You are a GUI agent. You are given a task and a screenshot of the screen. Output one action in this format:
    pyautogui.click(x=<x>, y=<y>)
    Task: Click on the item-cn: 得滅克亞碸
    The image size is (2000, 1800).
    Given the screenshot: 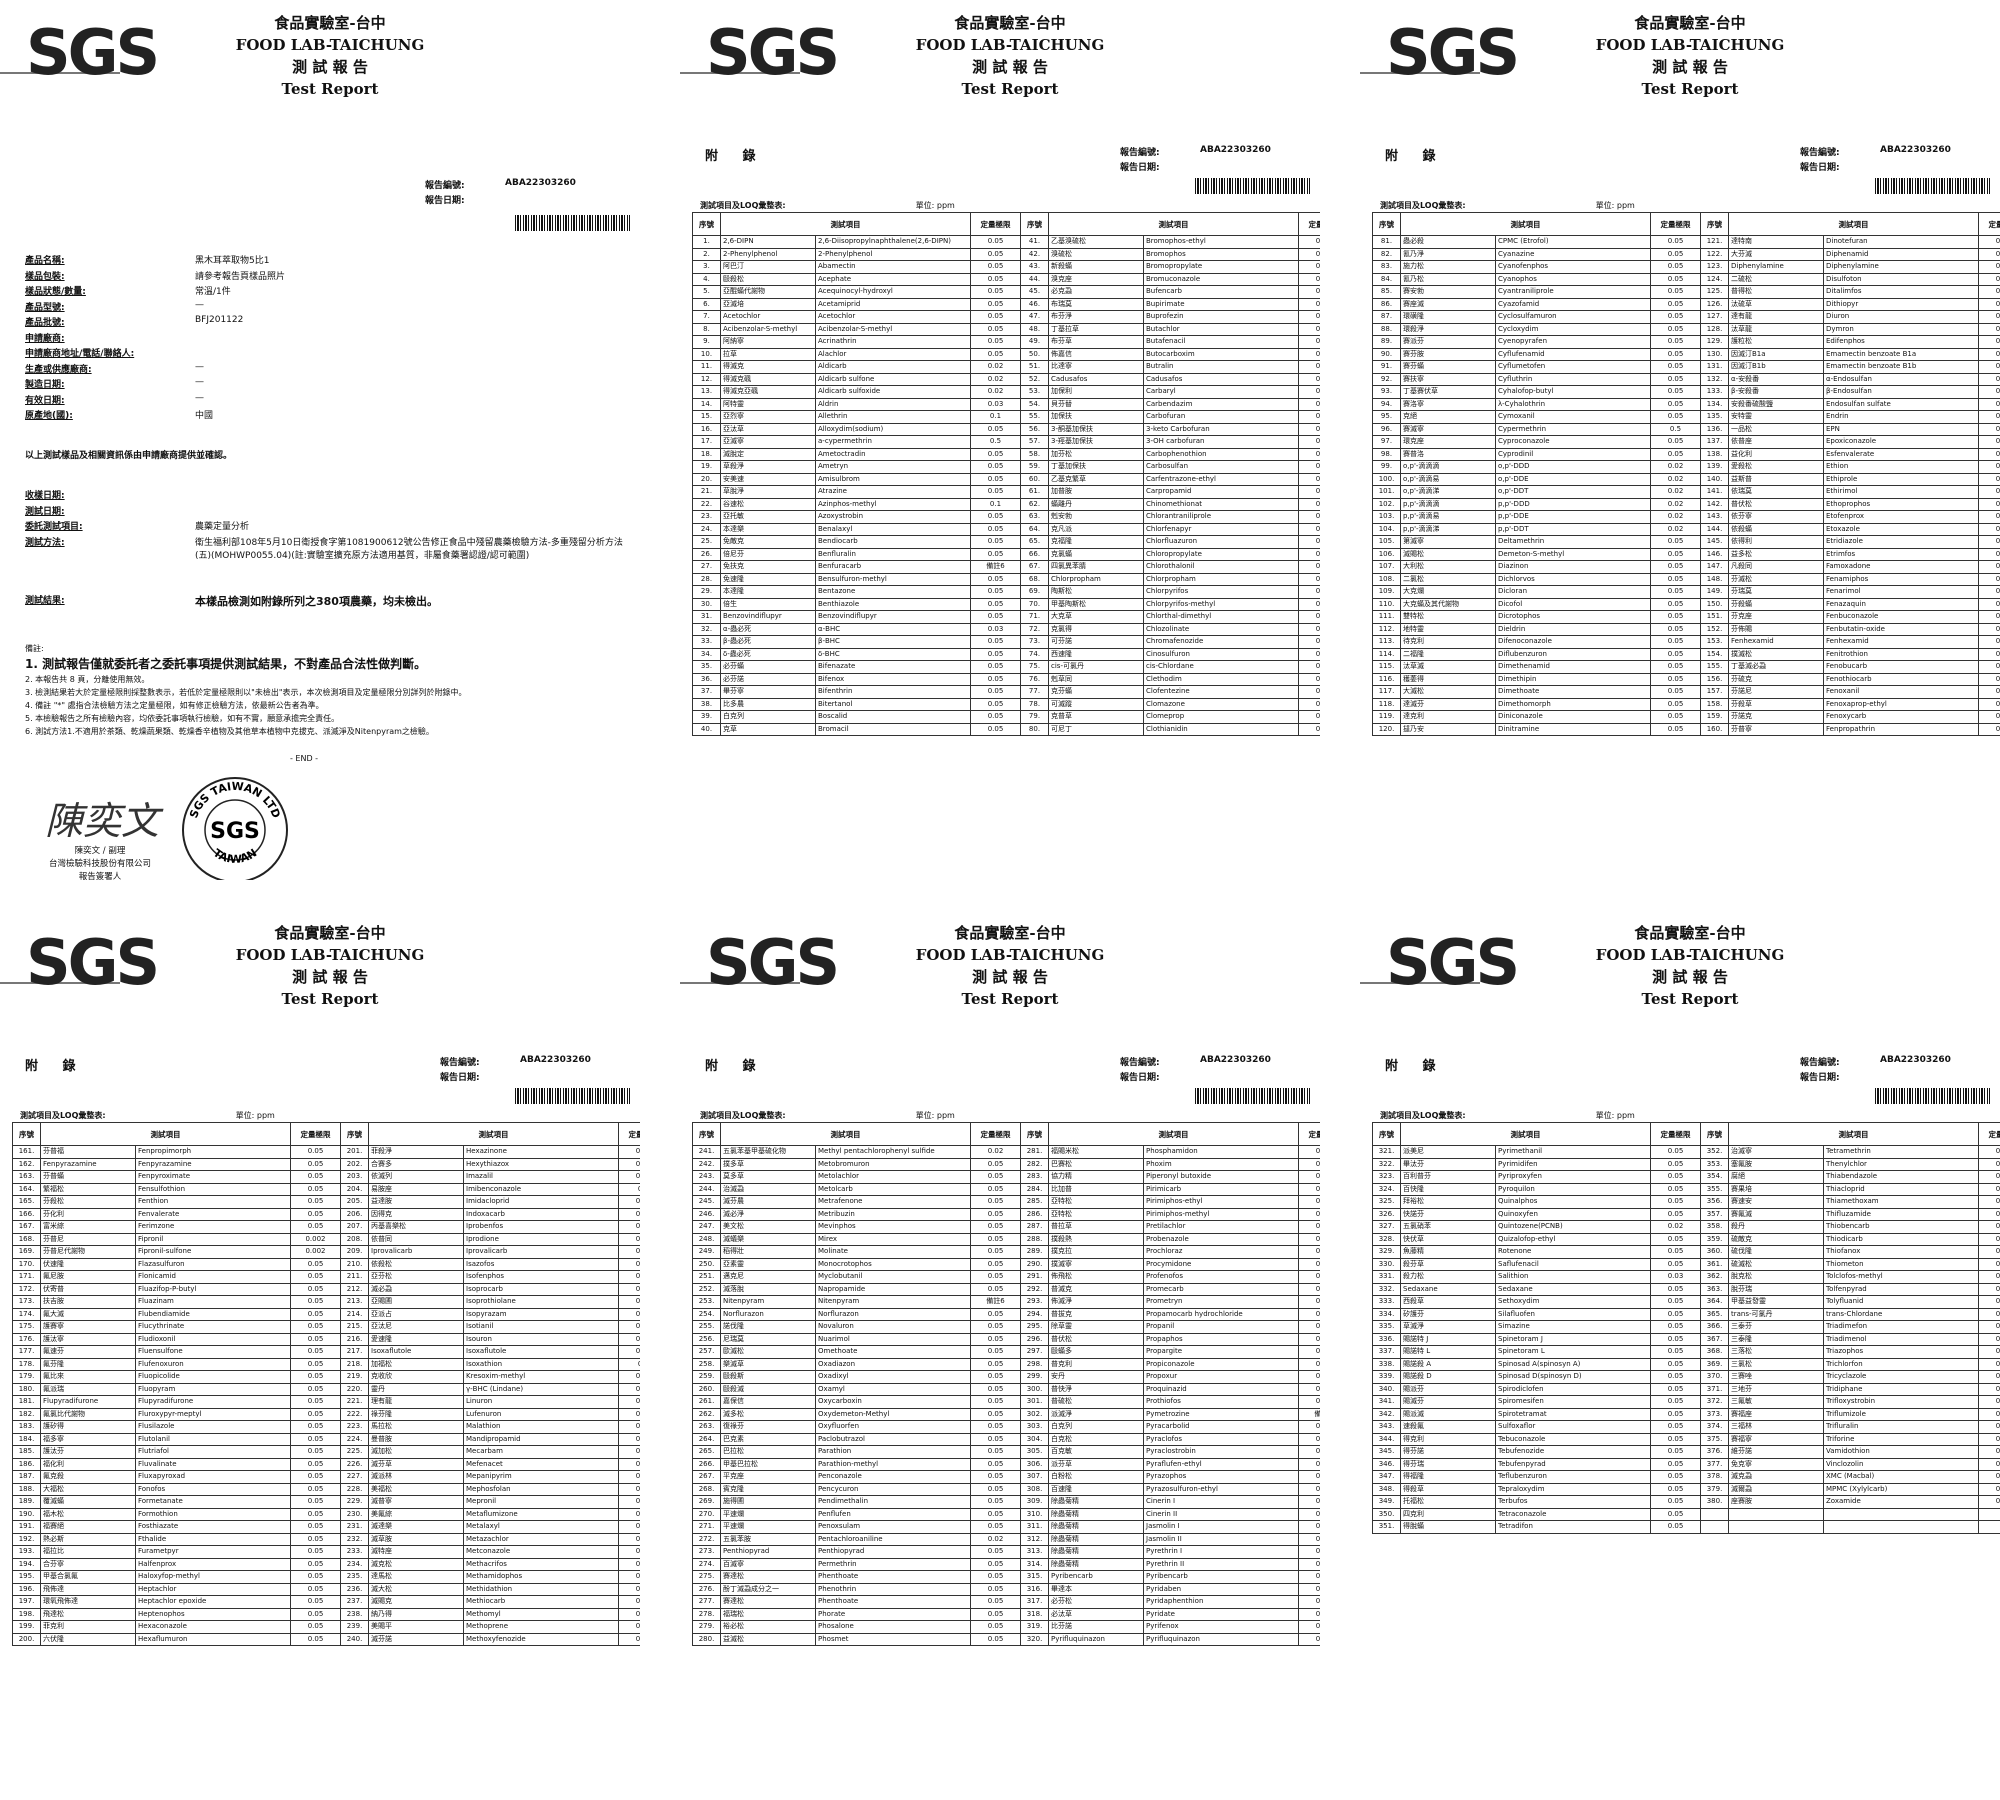 What is the action you would take?
    pyautogui.click(x=768, y=392)
    